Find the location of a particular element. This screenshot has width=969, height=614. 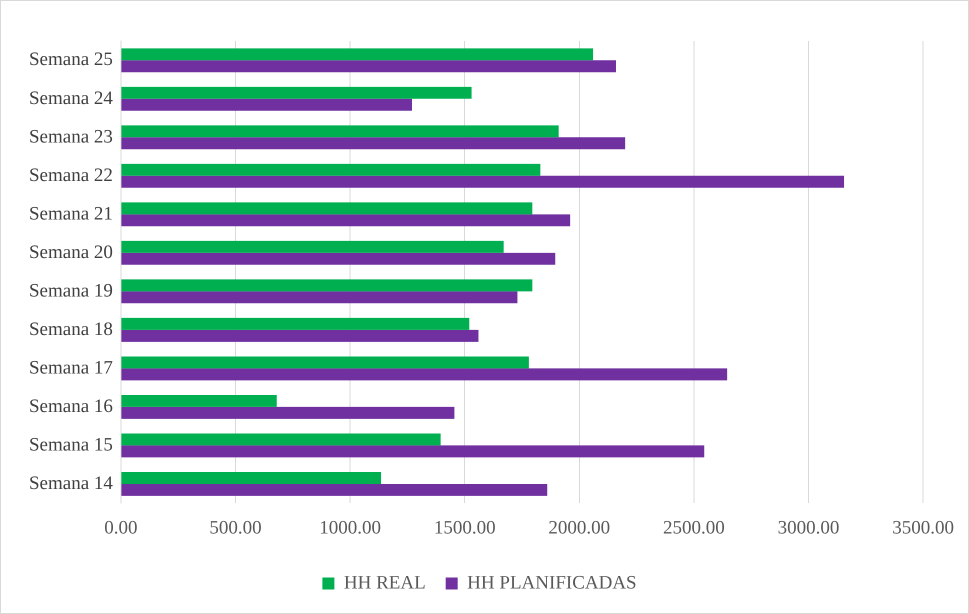

y-tick-label: Semana 21 is located at coordinates (70, 213).